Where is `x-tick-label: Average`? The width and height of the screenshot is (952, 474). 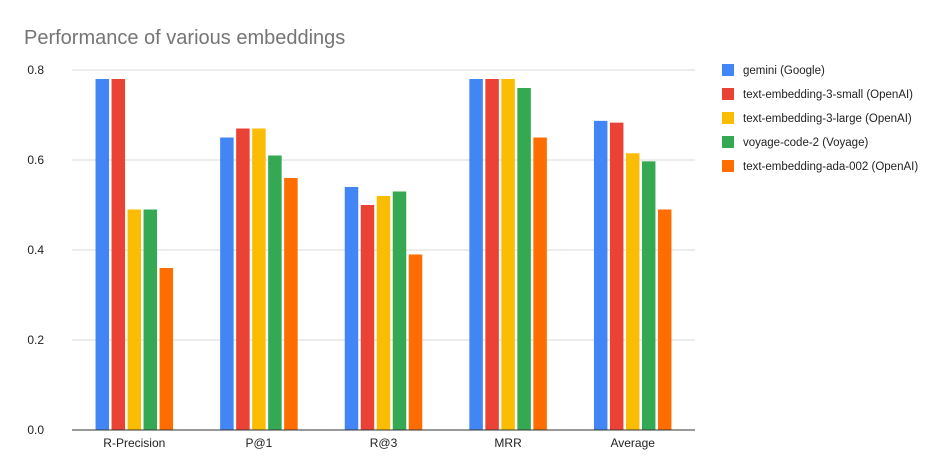 x-tick-label: Average is located at coordinates (632, 443).